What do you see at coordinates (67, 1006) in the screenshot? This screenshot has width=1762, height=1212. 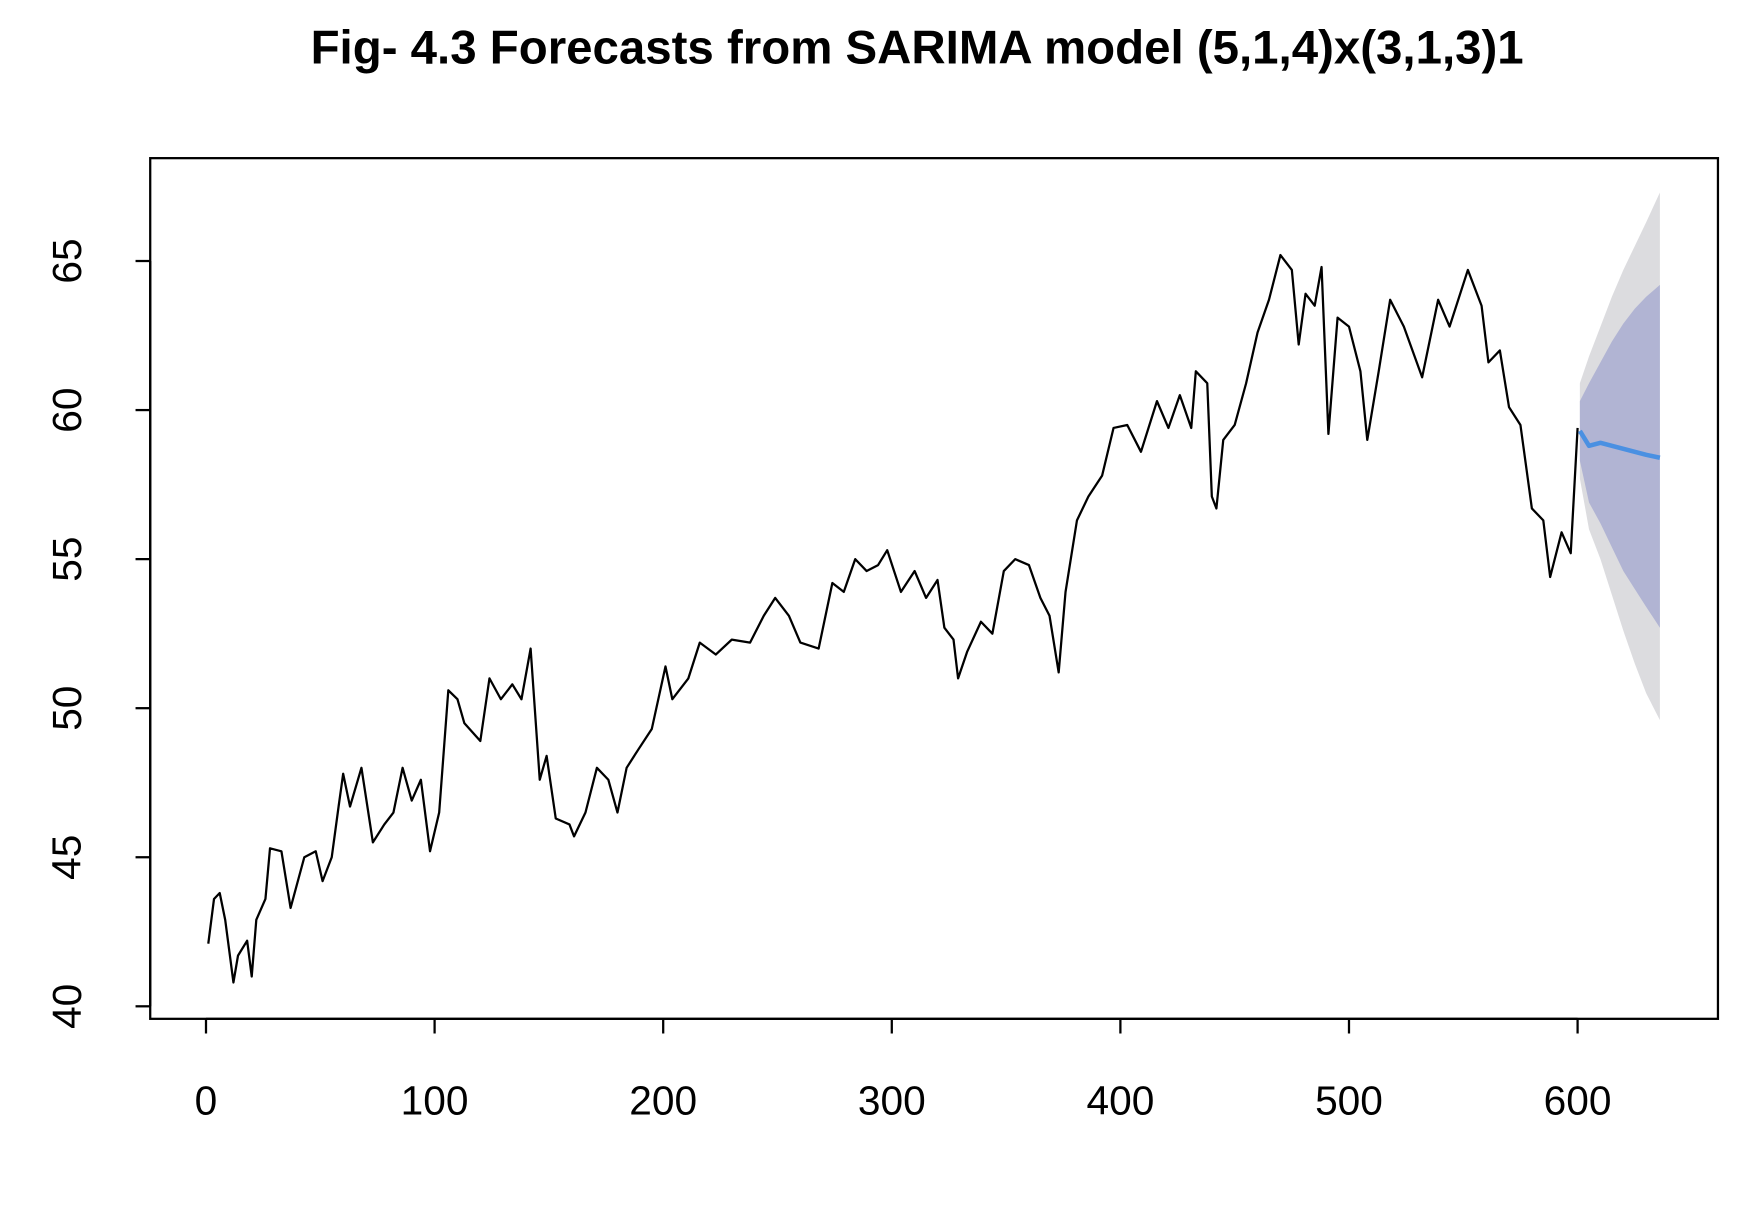 I see `y-tick-label: 40` at bounding box center [67, 1006].